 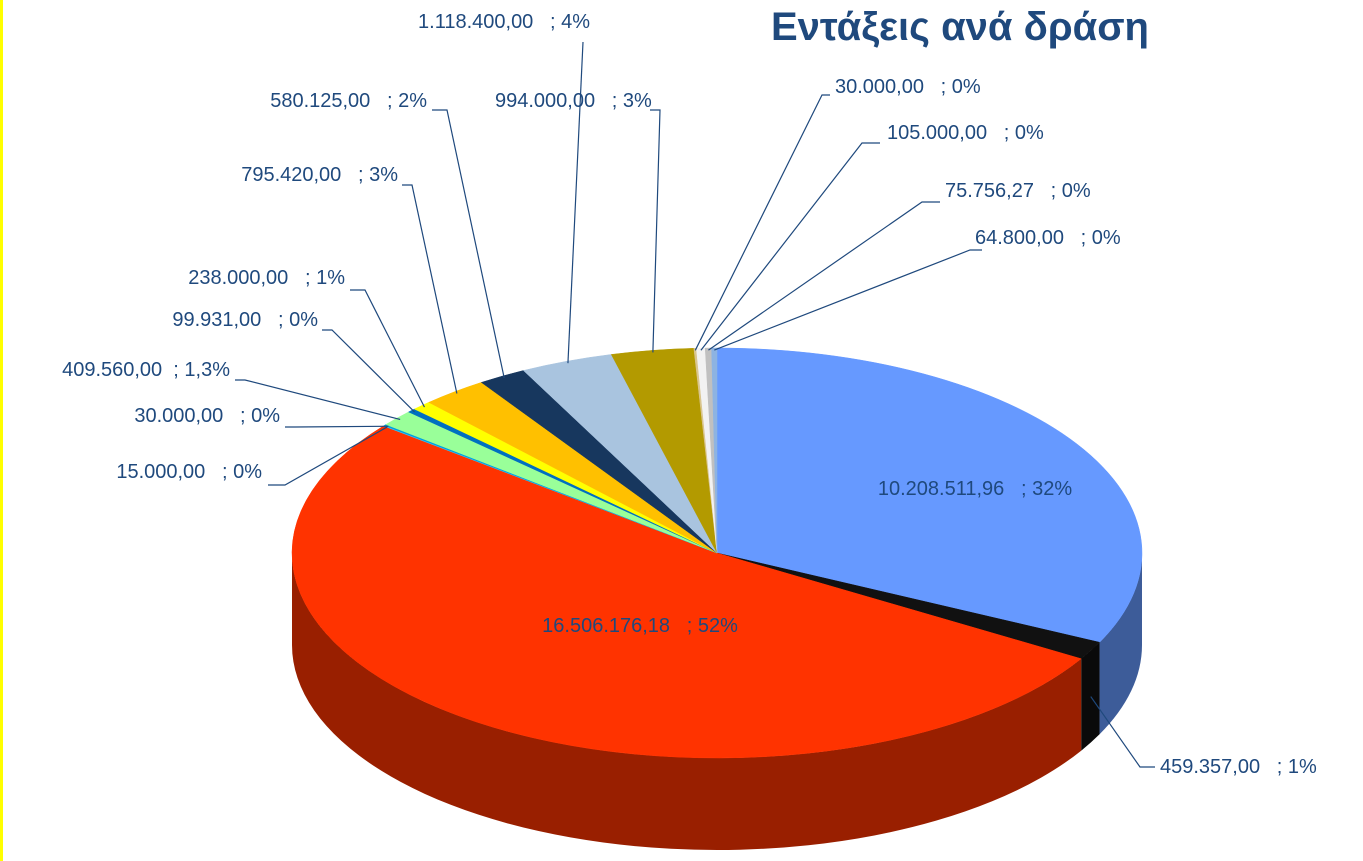 What do you see at coordinates (266, 278) in the screenshot?
I see `data-label: 238.000,00 ; 1%` at bounding box center [266, 278].